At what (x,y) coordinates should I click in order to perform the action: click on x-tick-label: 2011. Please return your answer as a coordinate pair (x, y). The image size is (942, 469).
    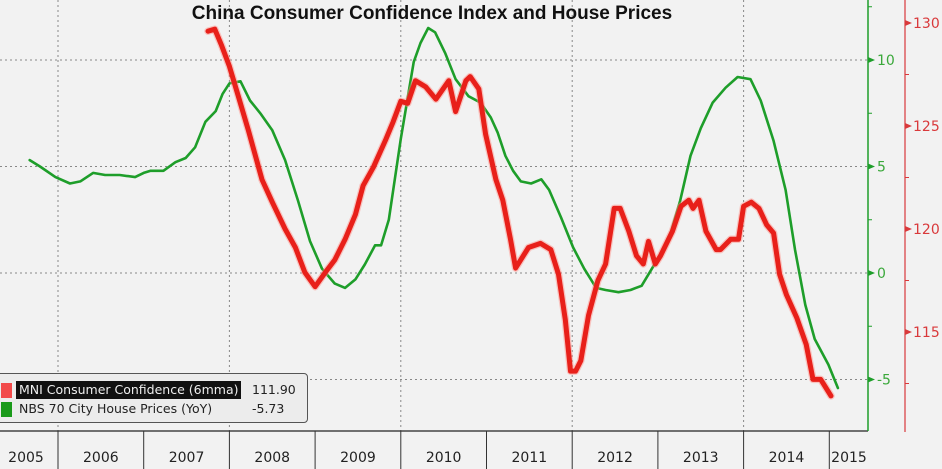
    Looking at the image, I should click on (530, 458).